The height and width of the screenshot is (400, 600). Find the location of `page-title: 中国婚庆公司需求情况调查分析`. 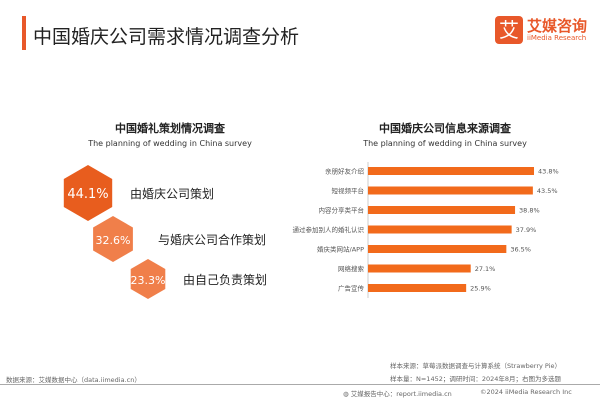

page-title: 中国婚庆公司需求情况调查分析 is located at coordinates (166, 37).